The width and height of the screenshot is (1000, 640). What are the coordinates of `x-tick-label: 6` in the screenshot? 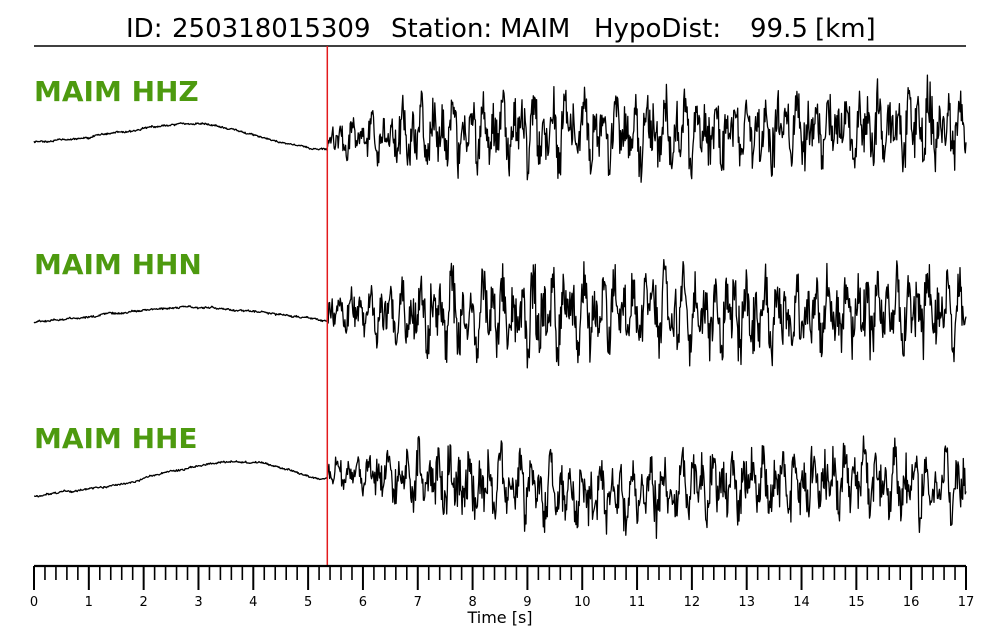 It's located at (363, 602).